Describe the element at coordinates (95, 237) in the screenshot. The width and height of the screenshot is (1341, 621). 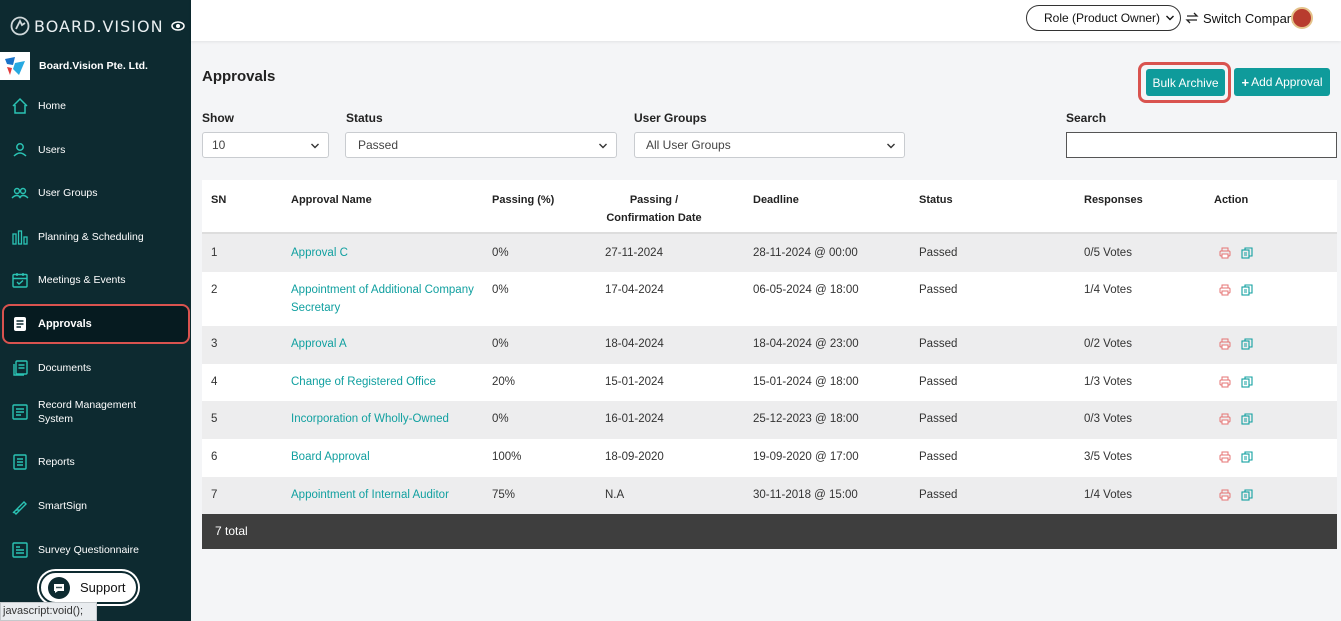
I see `sidebar-item-planning: Planning & Scheduling` at that location.